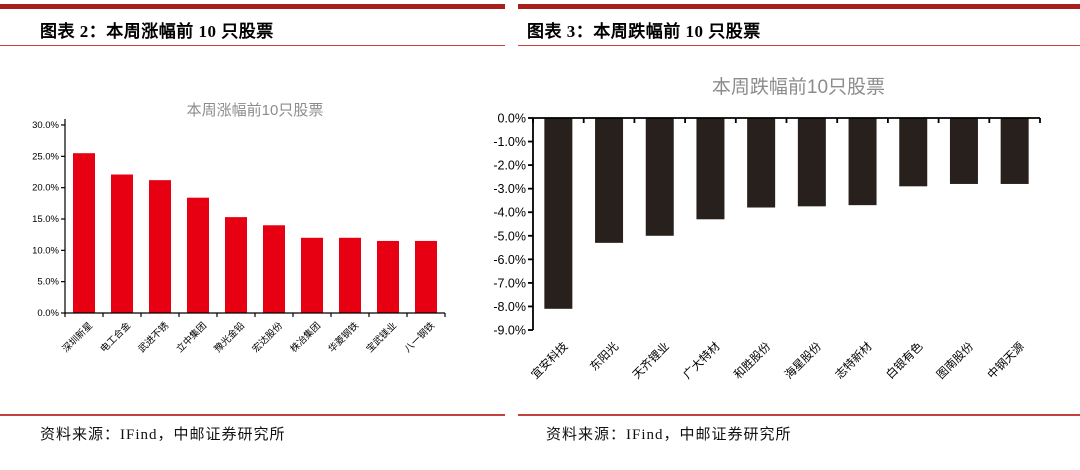  I want to click on right-figure-caption: 图表 3：本周跌幅前 10 只股票, so click(644, 31).